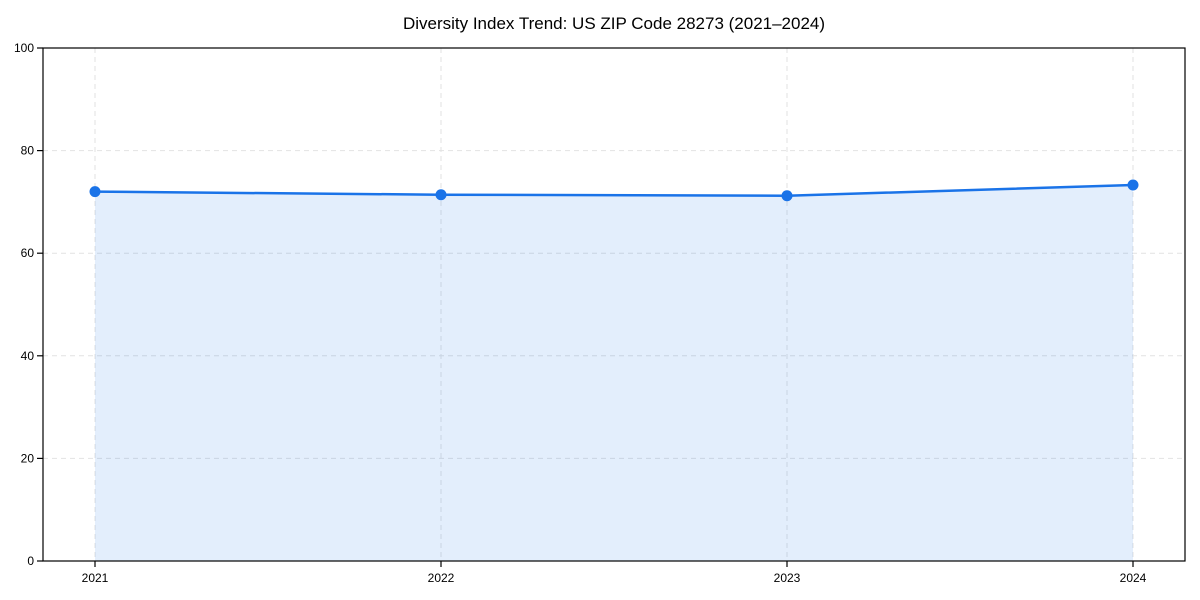  What do you see at coordinates (787, 578) in the screenshot?
I see `x-tick-label: 2023` at bounding box center [787, 578].